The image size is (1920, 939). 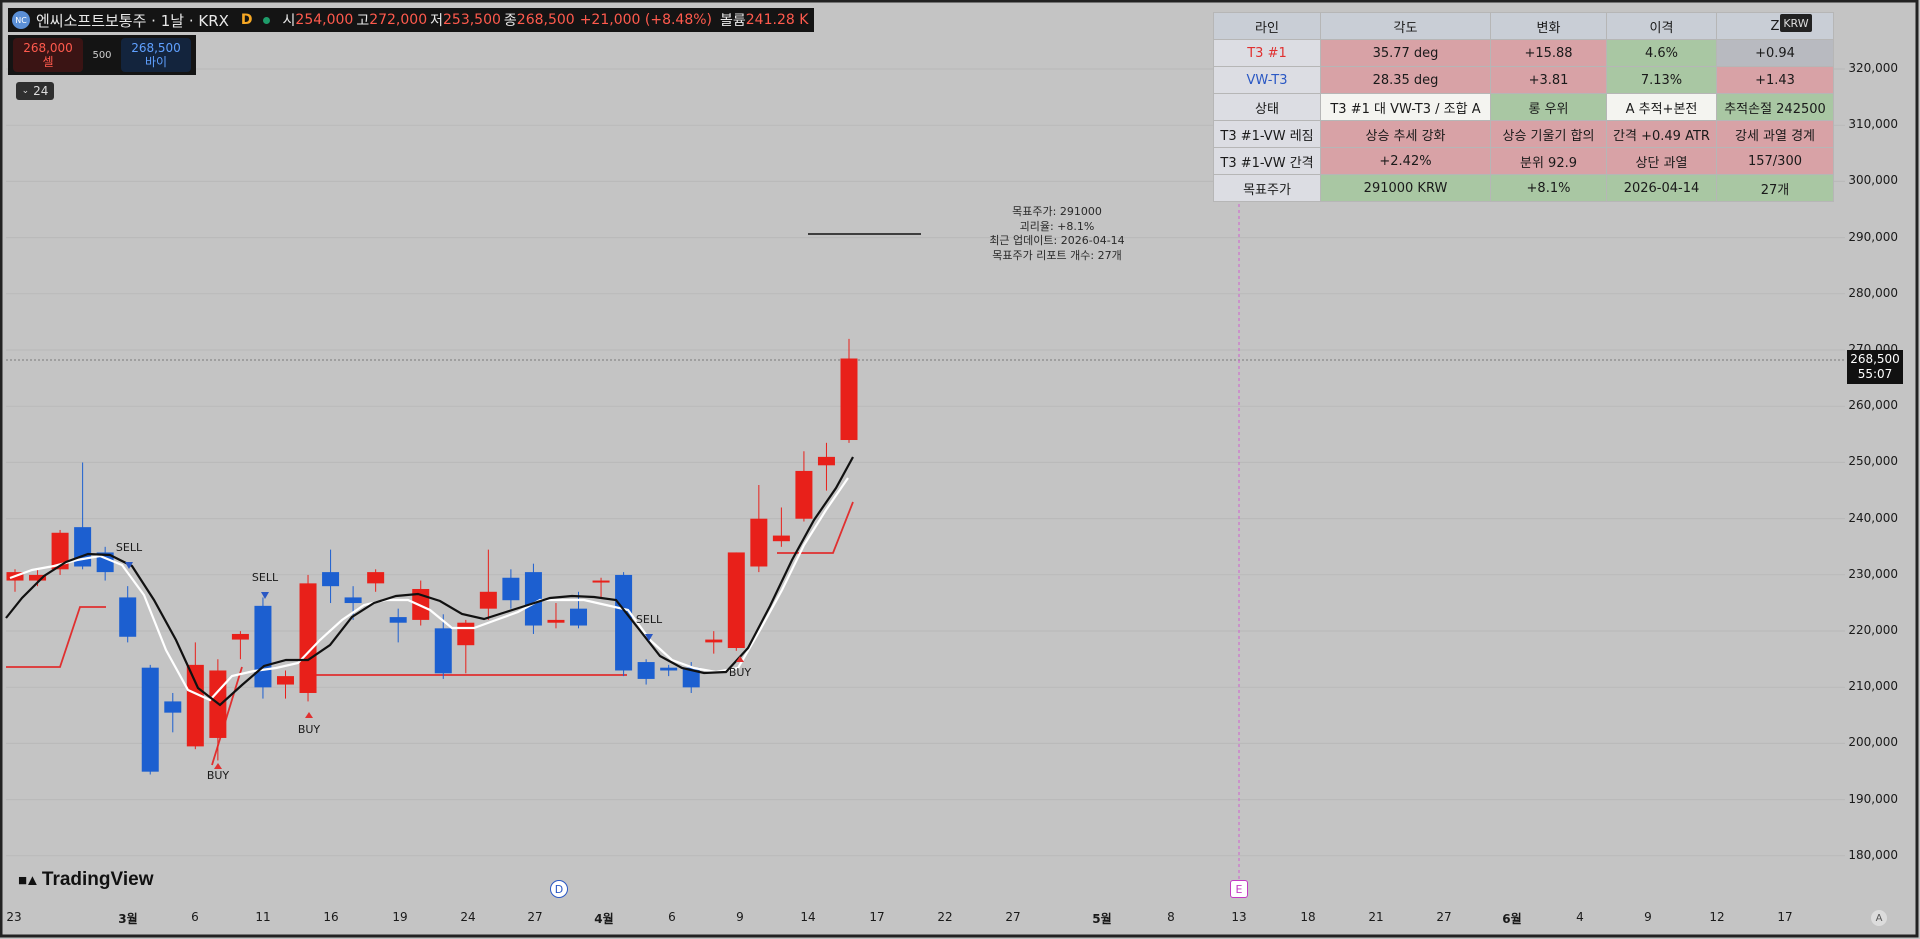 What do you see at coordinates (1661, 107) in the screenshot?
I see `table-cell: A 추적+본전` at bounding box center [1661, 107].